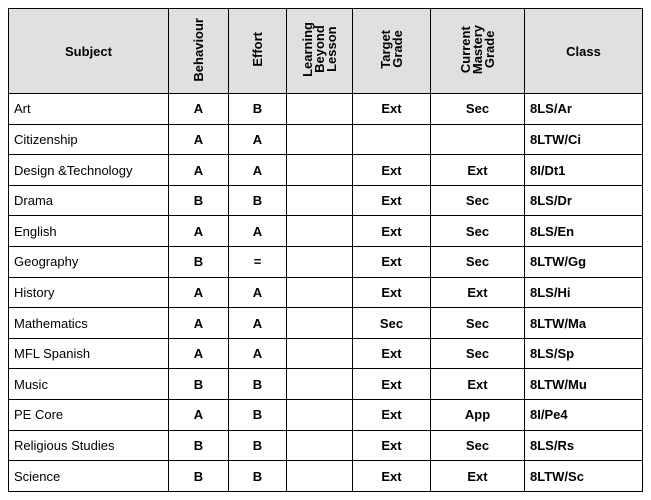 Image resolution: width=651 pixels, height=500 pixels. I want to click on table-row: Mathematics A A Sec Sec 8LTW/Ma, so click(325, 323).